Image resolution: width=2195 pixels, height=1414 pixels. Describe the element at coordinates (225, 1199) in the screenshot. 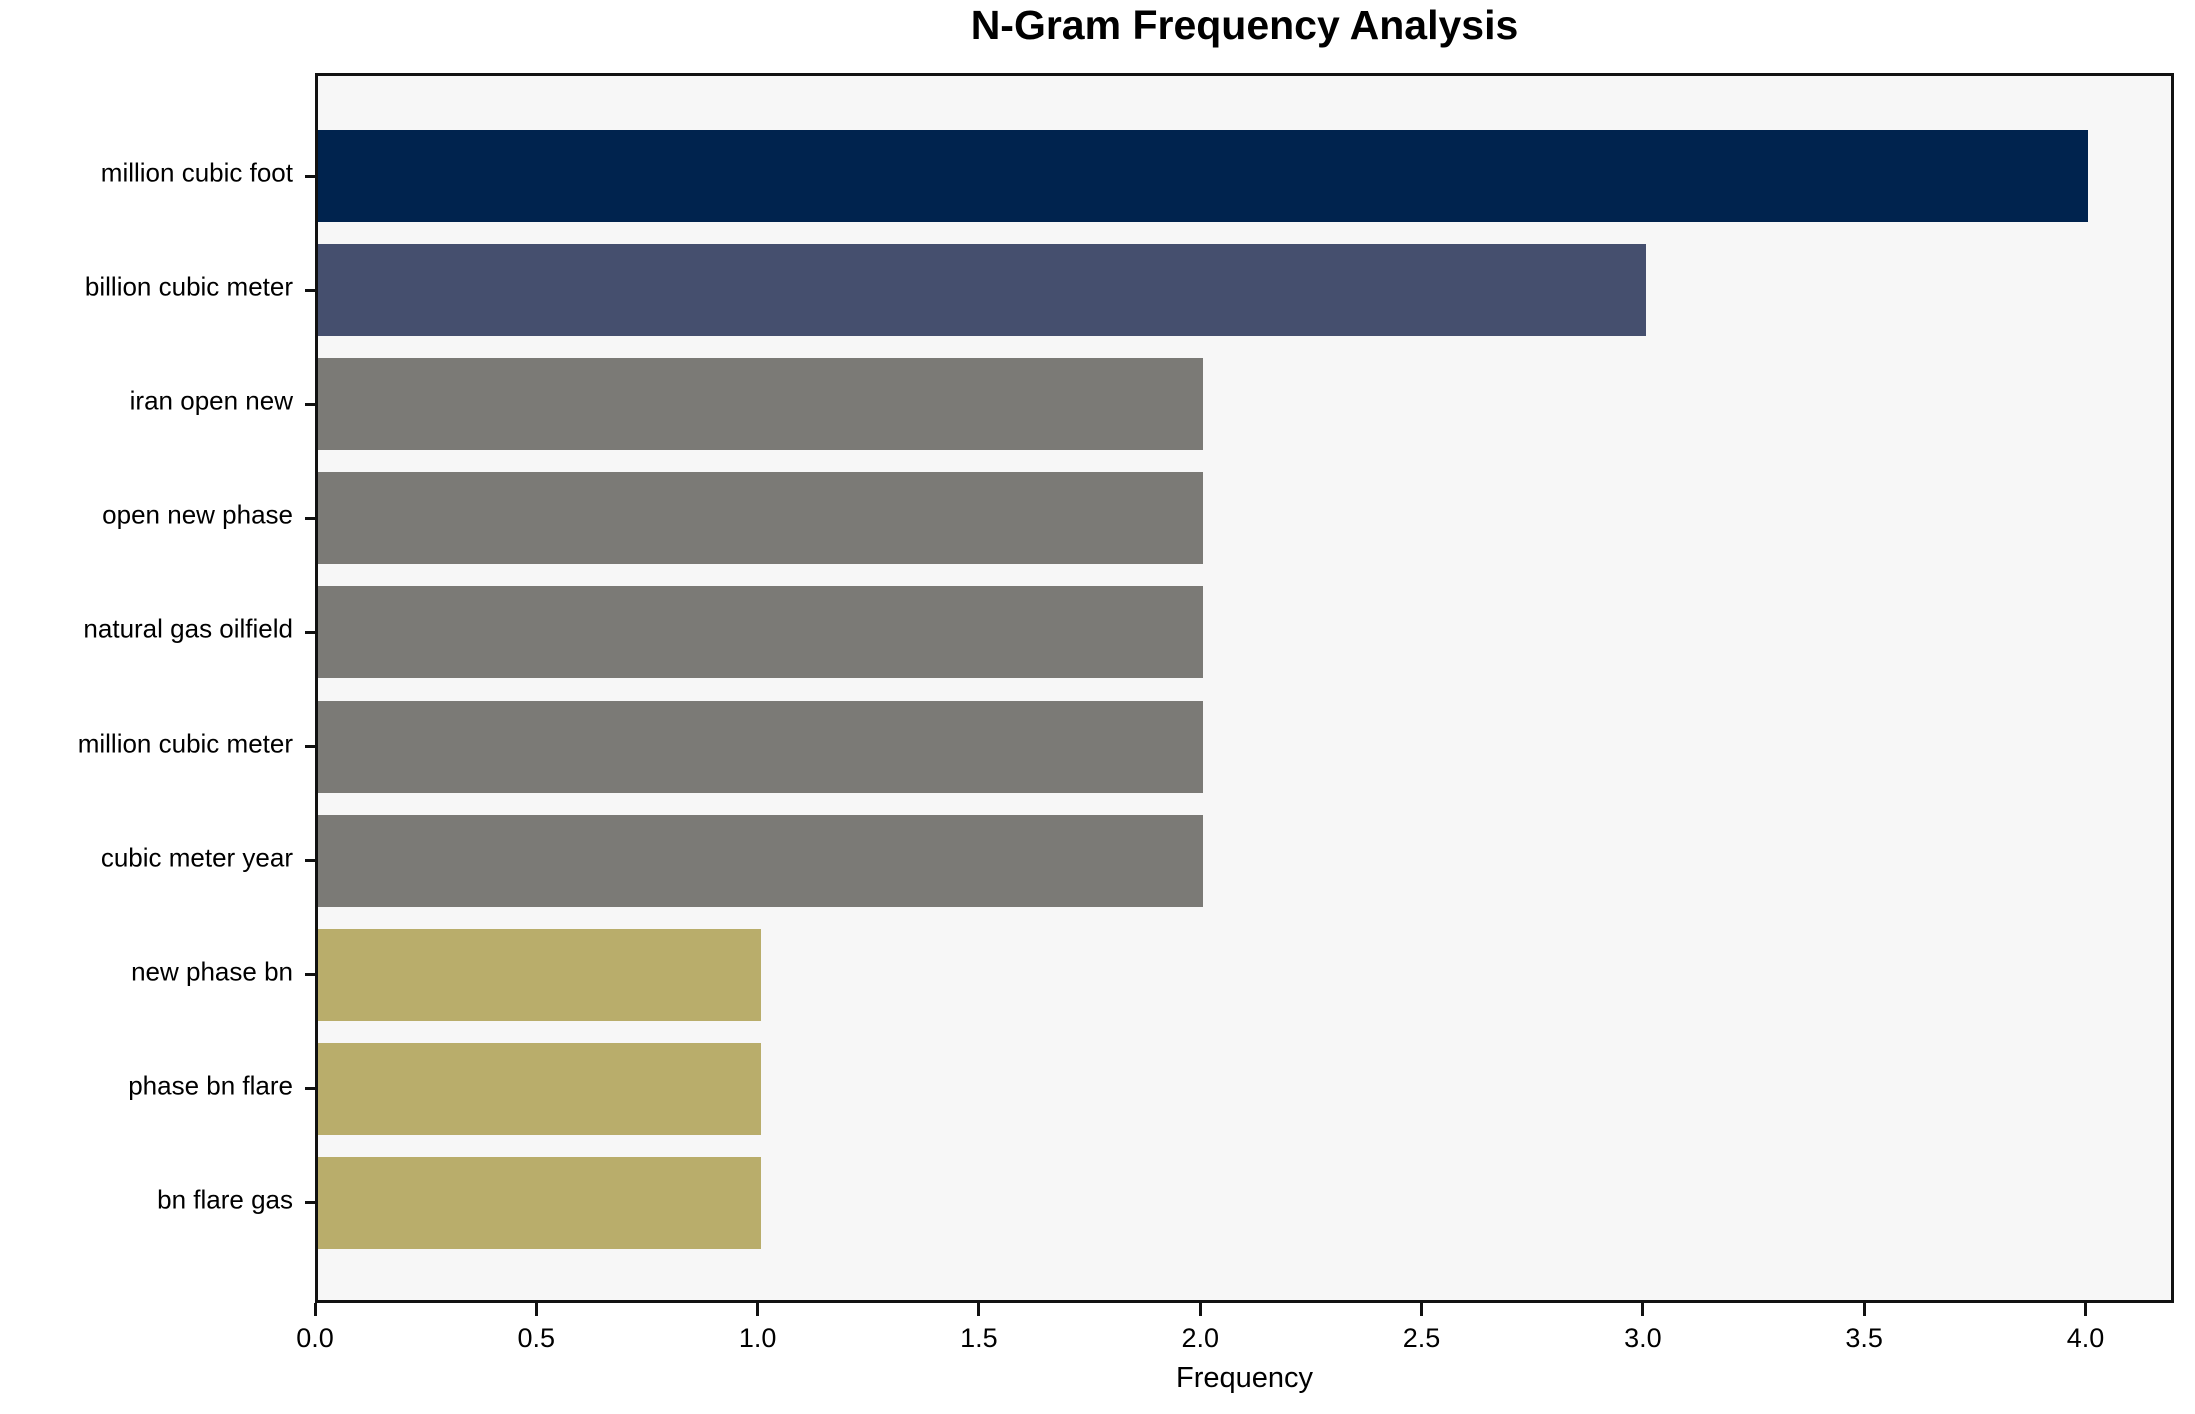

I see `y-tick-label: bn flare gas` at that location.